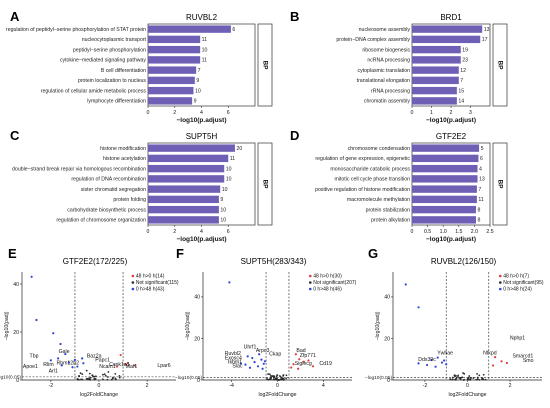 The width and height of the screenshot is (550, 408). I want to click on y-tick-label: 40, so click(387, 298).